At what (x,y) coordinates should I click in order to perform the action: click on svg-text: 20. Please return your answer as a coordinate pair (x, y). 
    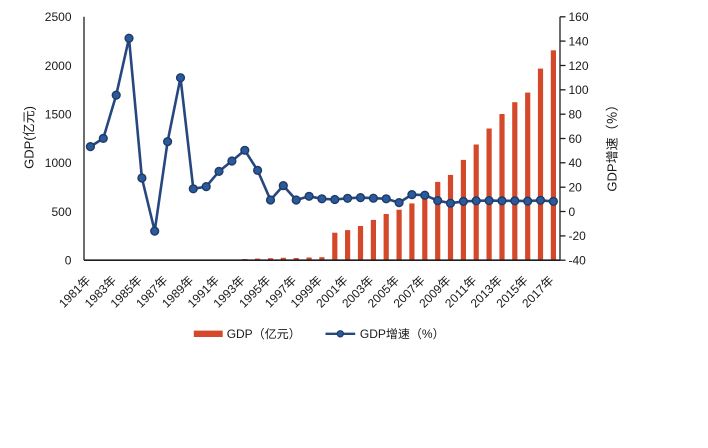
    Looking at the image, I should click on (576, 188).